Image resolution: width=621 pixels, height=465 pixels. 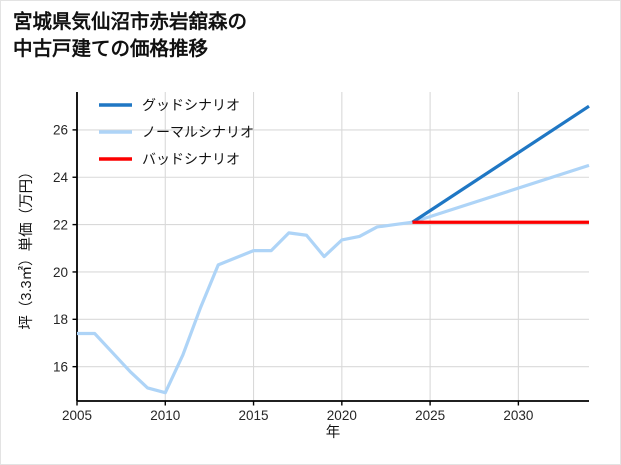 What do you see at coordinates (191, 105) in the screenshot?
I see `legend-label-0: グッドシナリオ` at bounding box center [191, 105].